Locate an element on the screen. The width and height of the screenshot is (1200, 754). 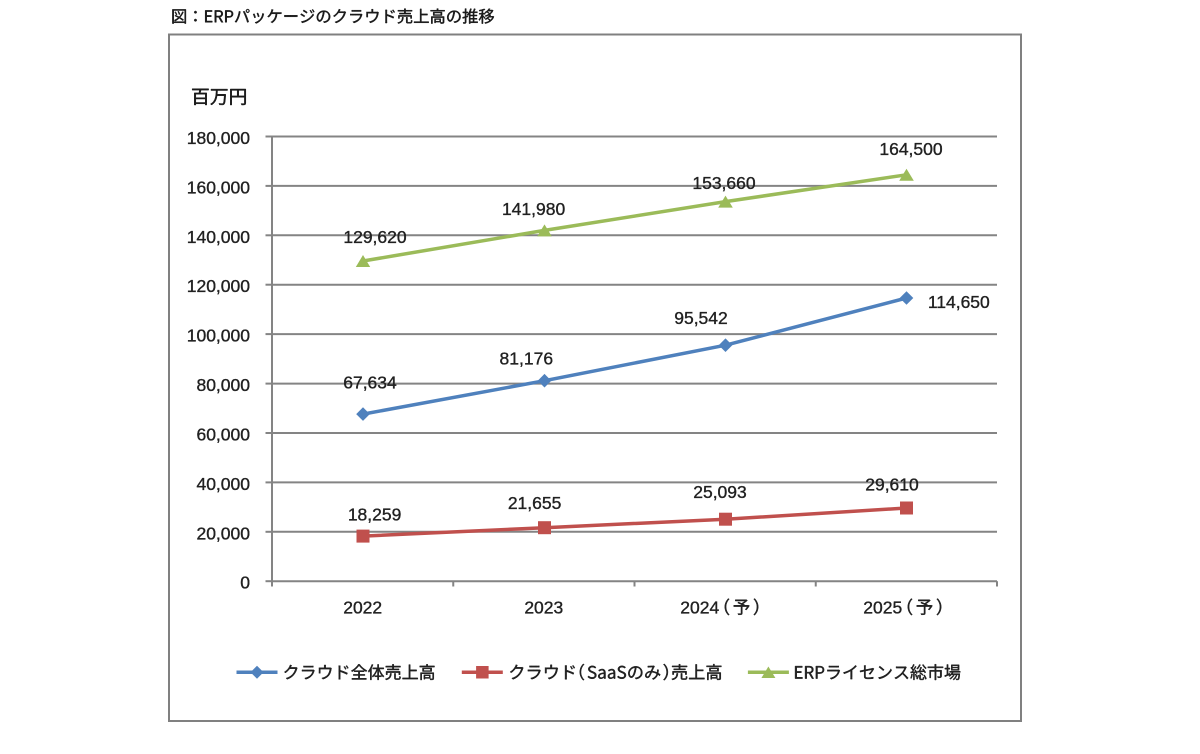
svg-text: 2025 is located at coordinates (882, 608).